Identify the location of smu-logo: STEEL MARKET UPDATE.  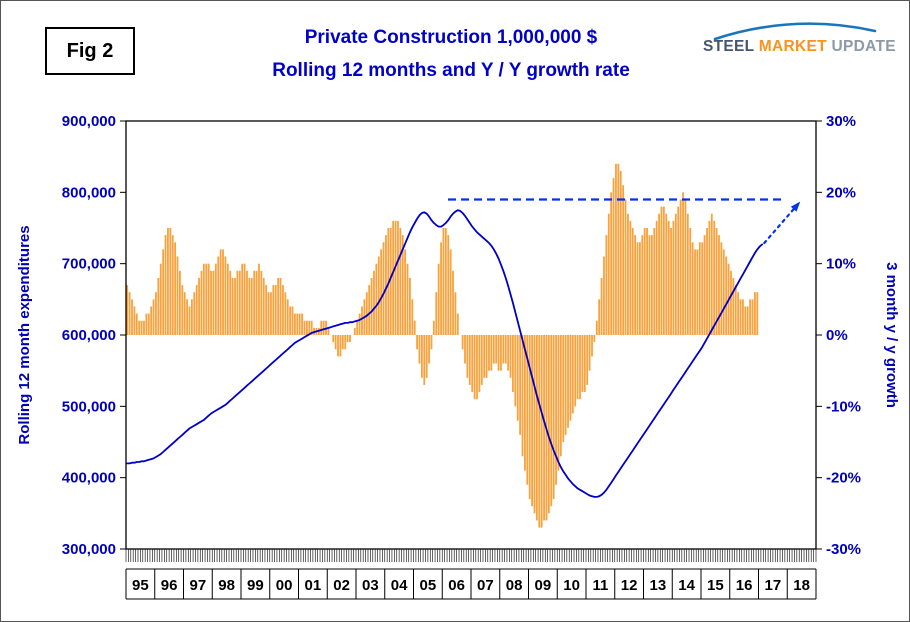
(799, 37).